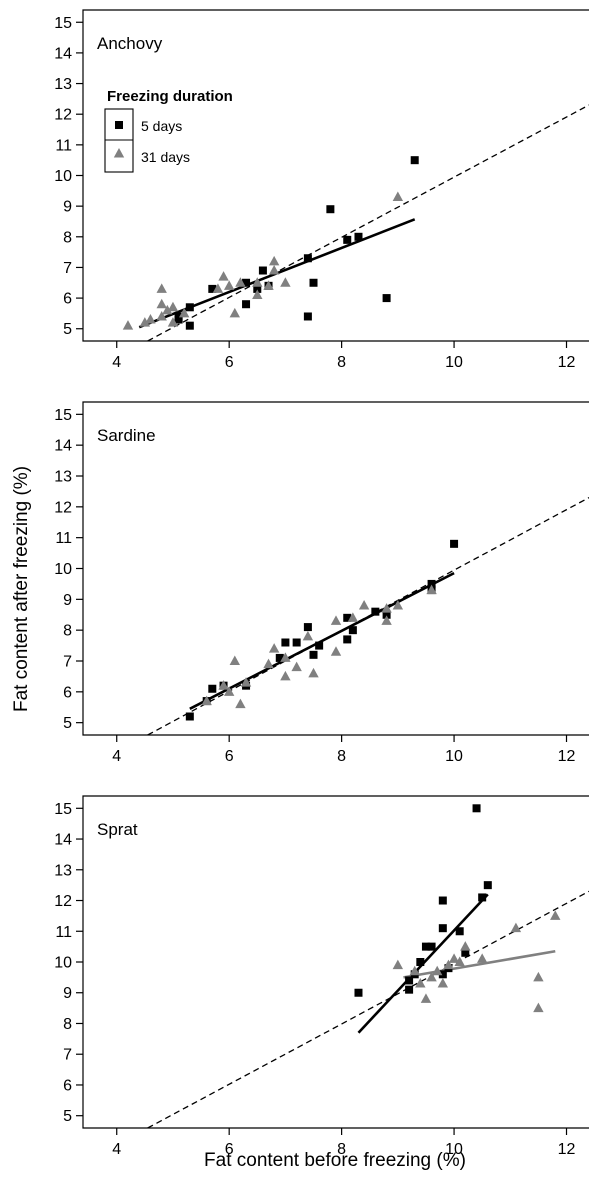 Image resolution: width=589 pixels, height=1178 pixels. I want to click on fit-line-31-days, so click(479, 964).